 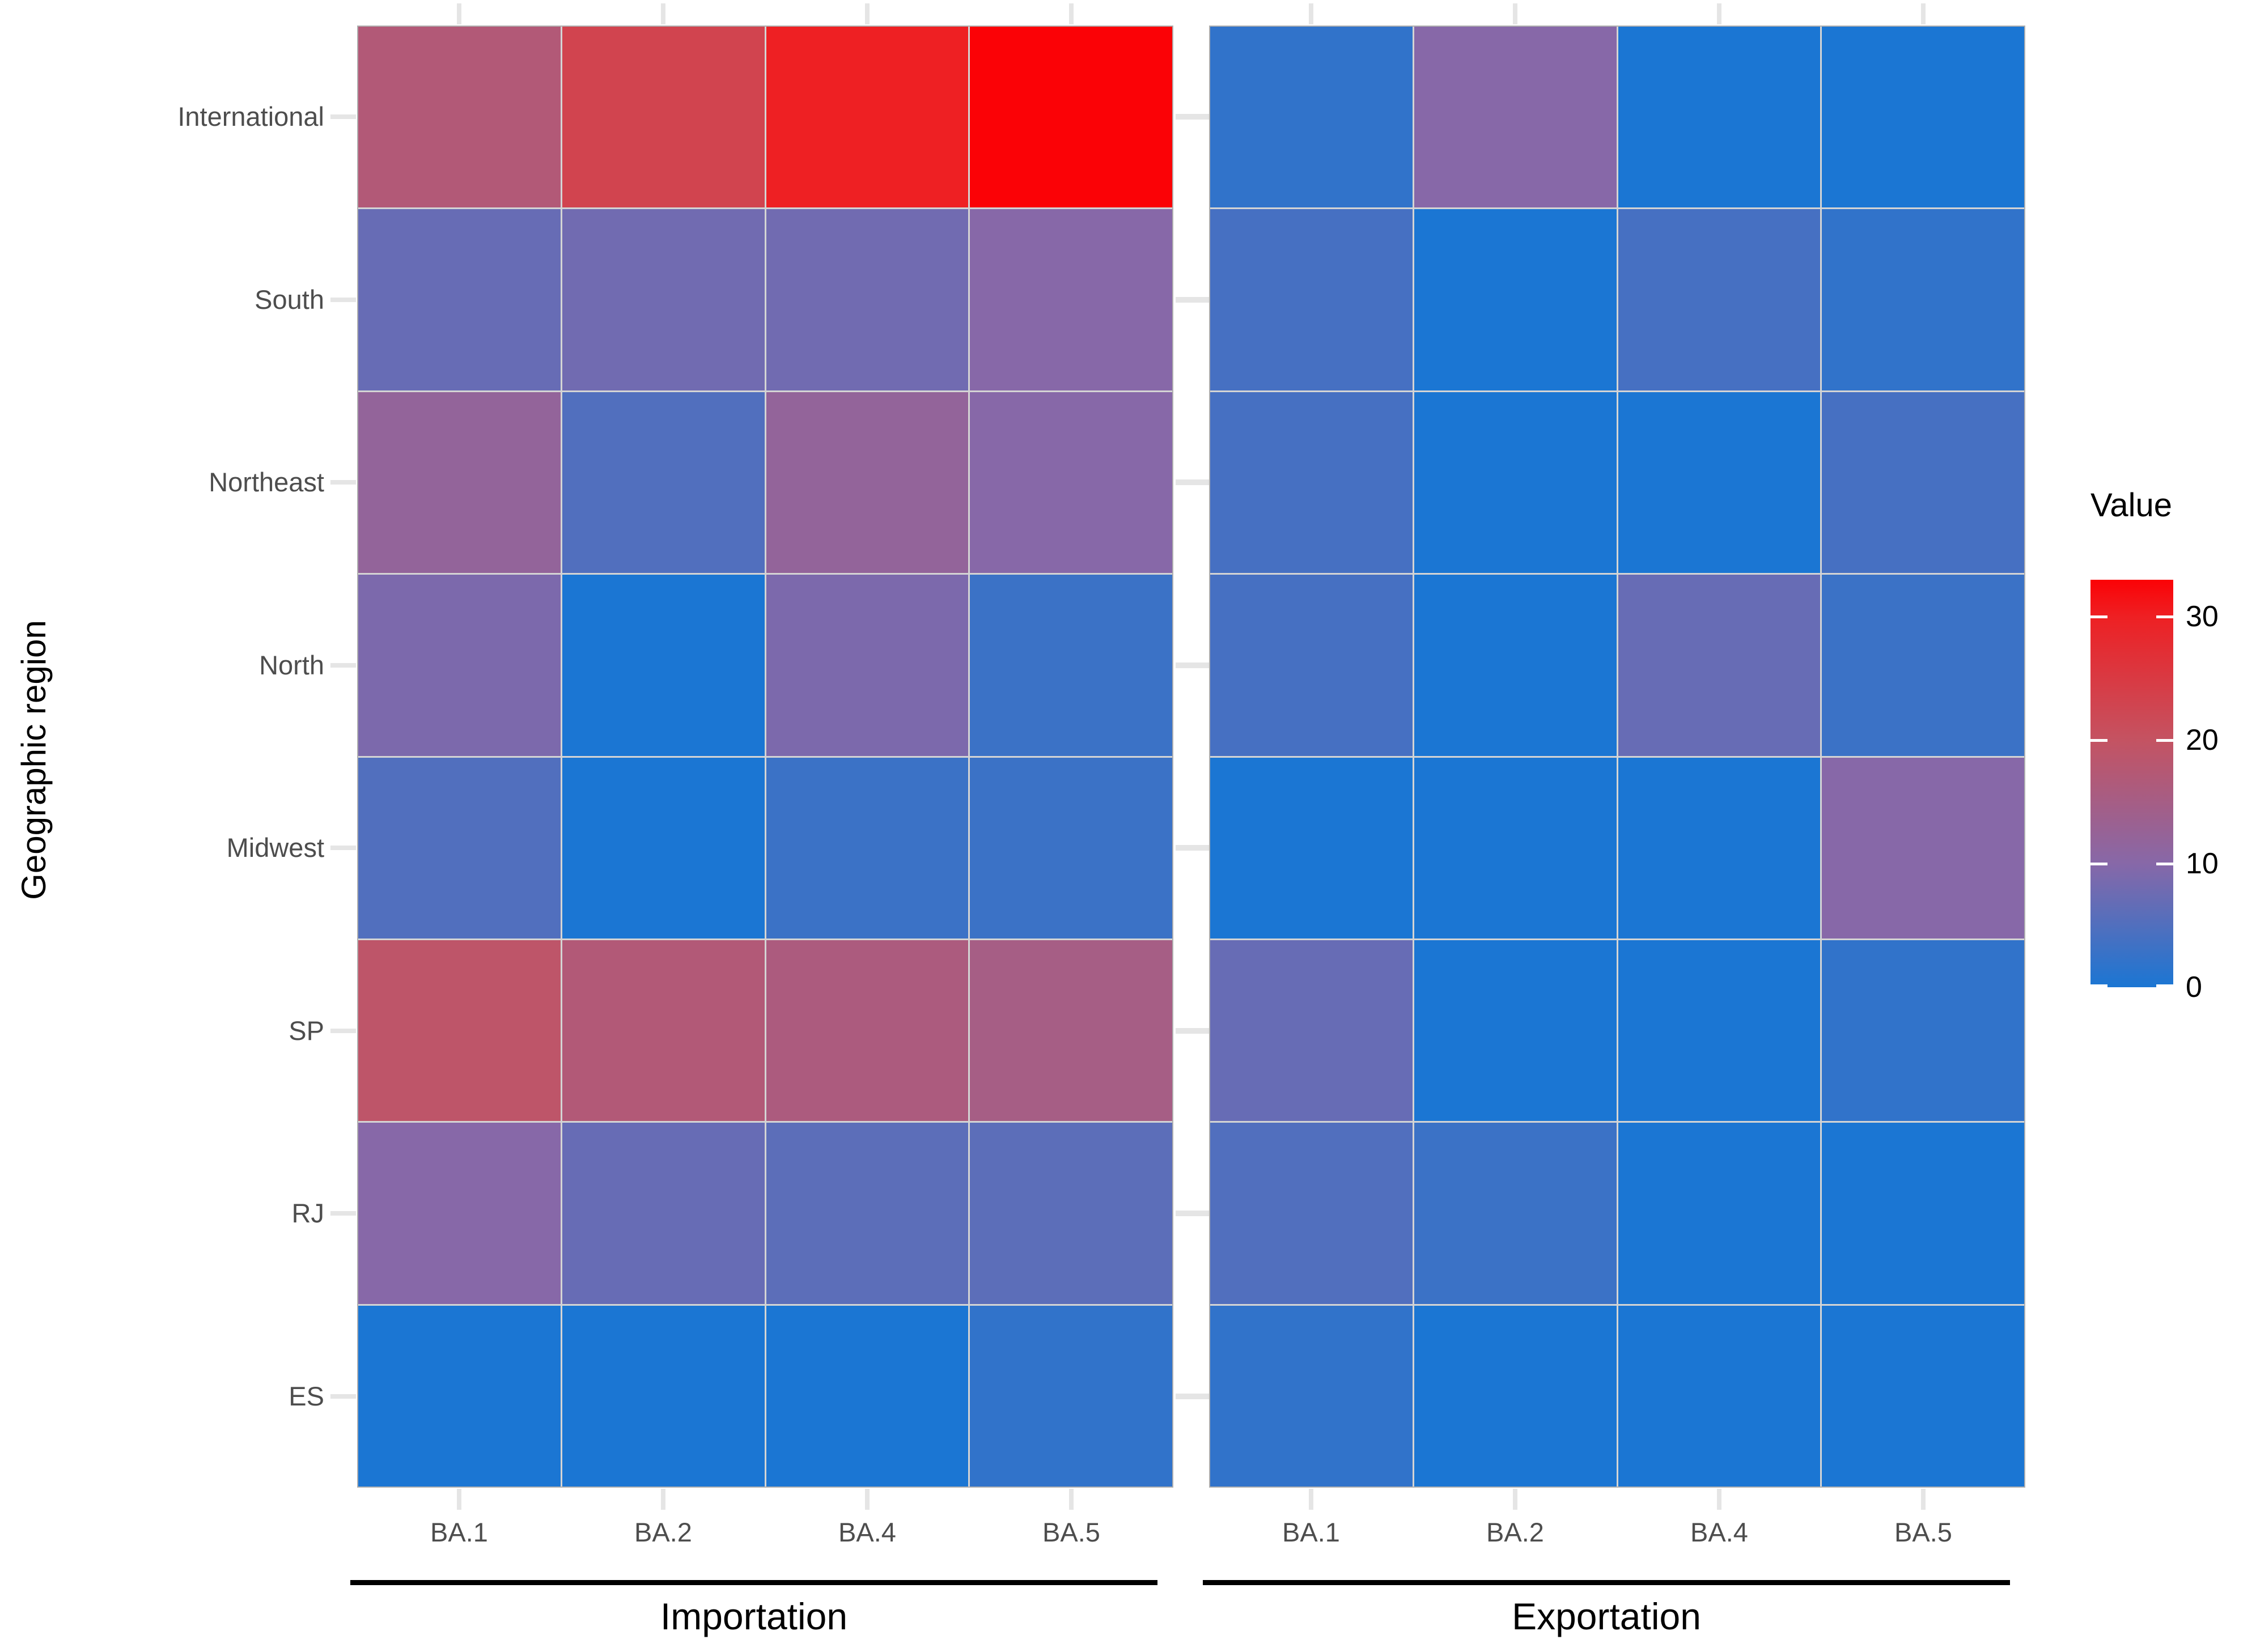 I want to click on y-axis-label: Midwest, so click(x=275, y=848).